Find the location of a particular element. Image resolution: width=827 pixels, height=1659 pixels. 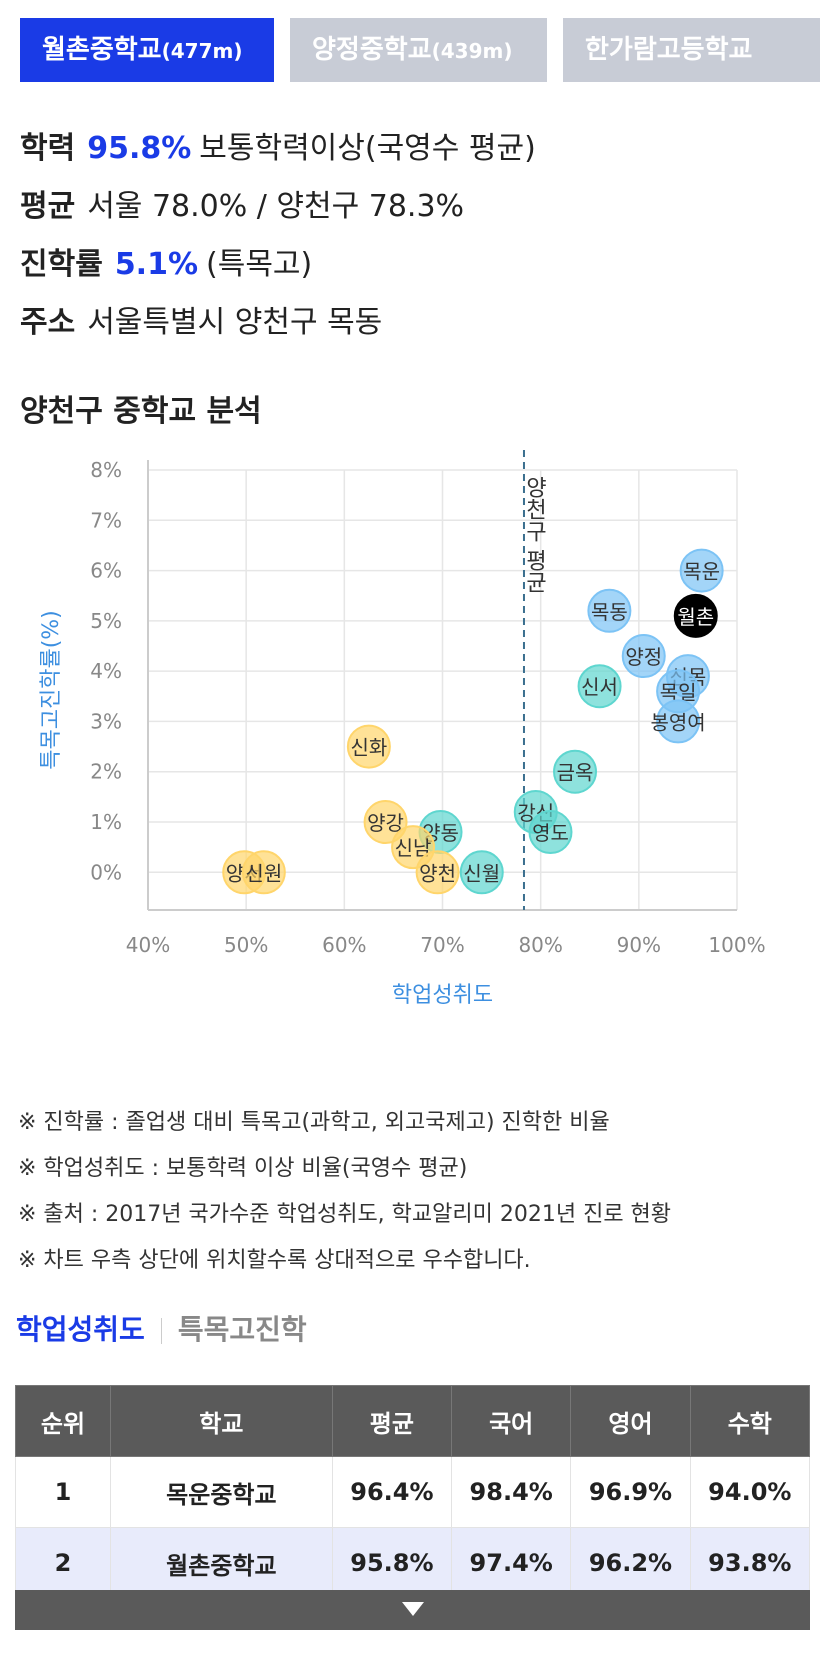

data-point: 신원 is located at coordinates (263, 872).